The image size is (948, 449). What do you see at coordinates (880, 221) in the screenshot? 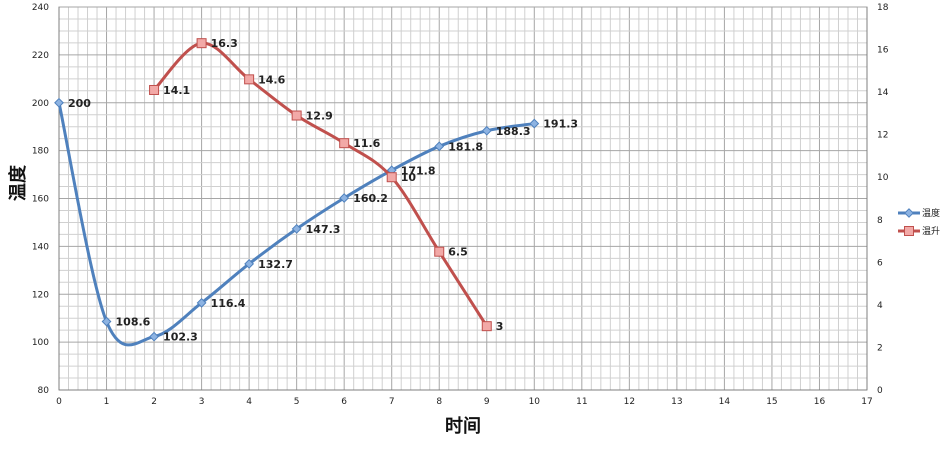
I see `y-right-tick-label: 8` at bounding box center [880, 221].